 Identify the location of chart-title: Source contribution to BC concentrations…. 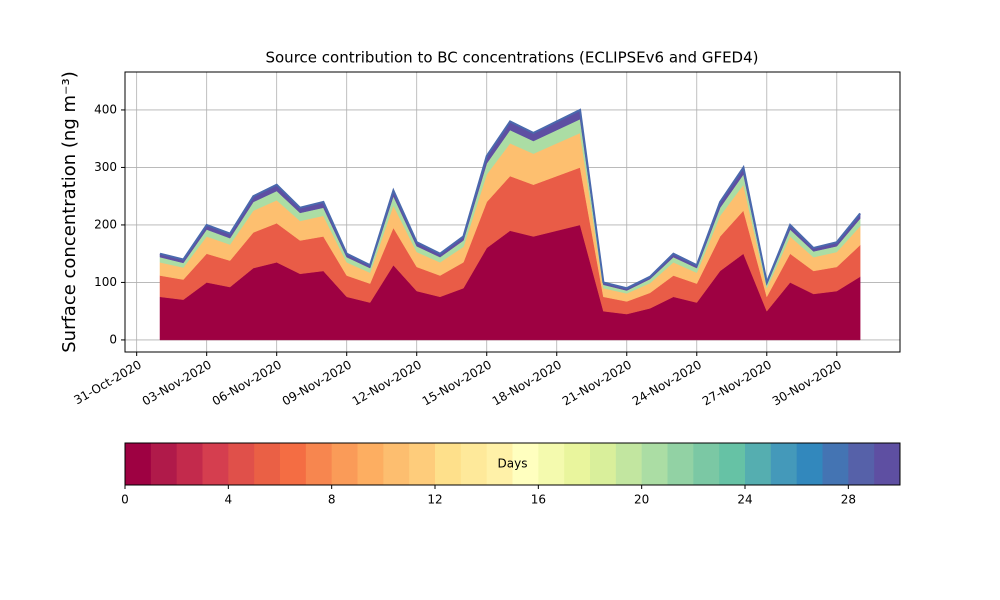
(511, 58).